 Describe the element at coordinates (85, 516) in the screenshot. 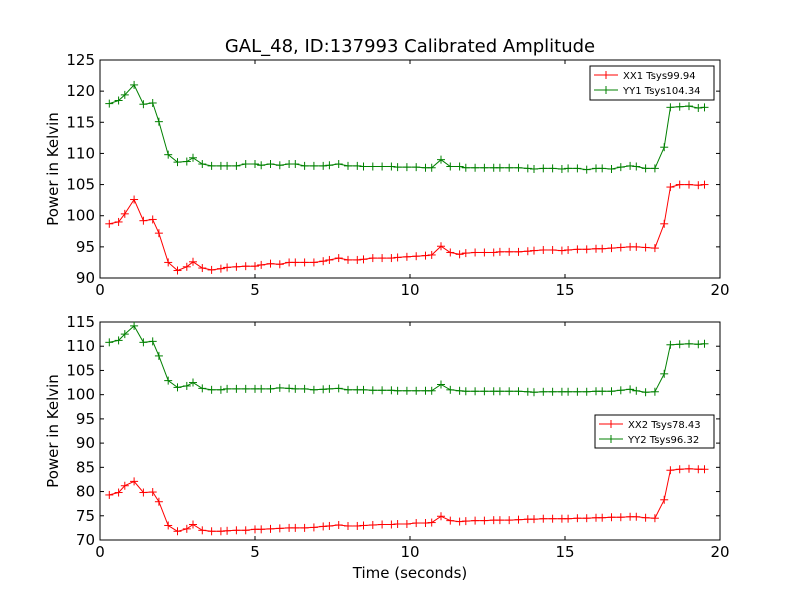

I see `y-tick-label: 75` at that location.